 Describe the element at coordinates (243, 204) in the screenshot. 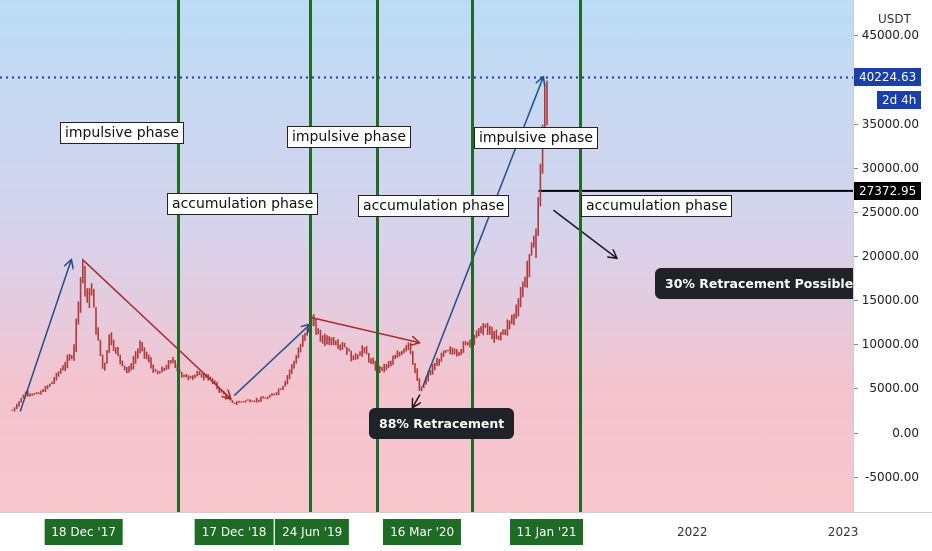

I see `accumulation-phase-label-1: accumulation phase` at that location.